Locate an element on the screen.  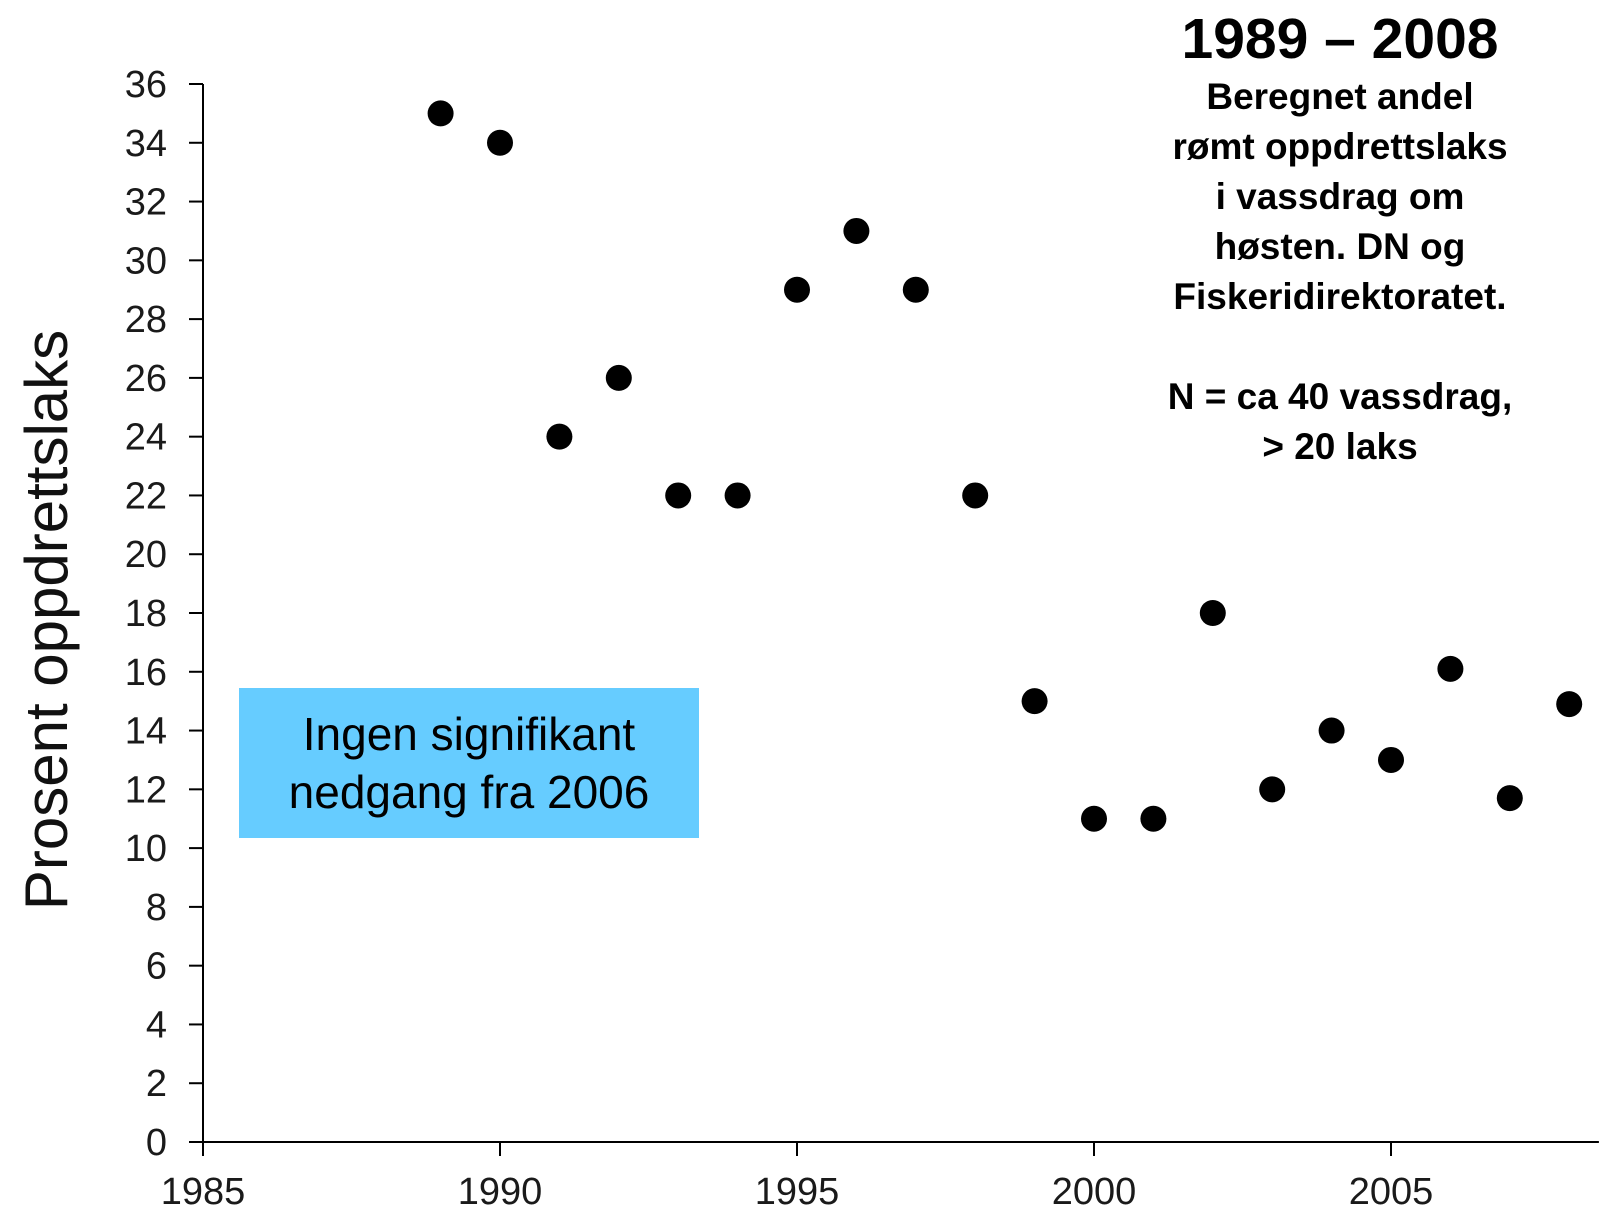
annotation-line-2: nedgang fra 2006 is located at coordinates (469, 792).